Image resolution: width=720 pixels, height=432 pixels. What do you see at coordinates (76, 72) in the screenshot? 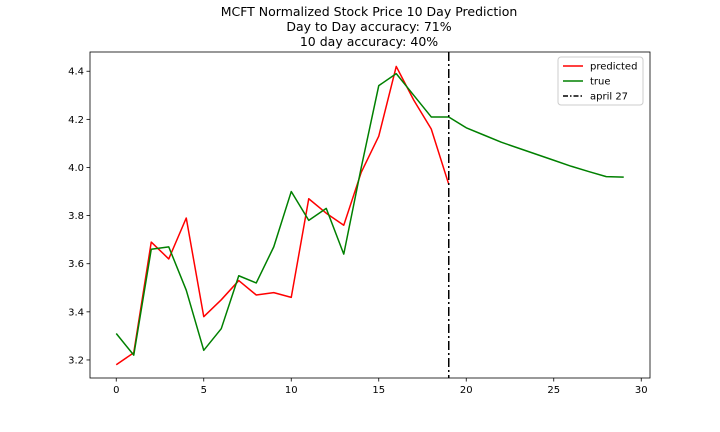
I see `y-tick-label: 4.4` at bounding box center [76, 72].